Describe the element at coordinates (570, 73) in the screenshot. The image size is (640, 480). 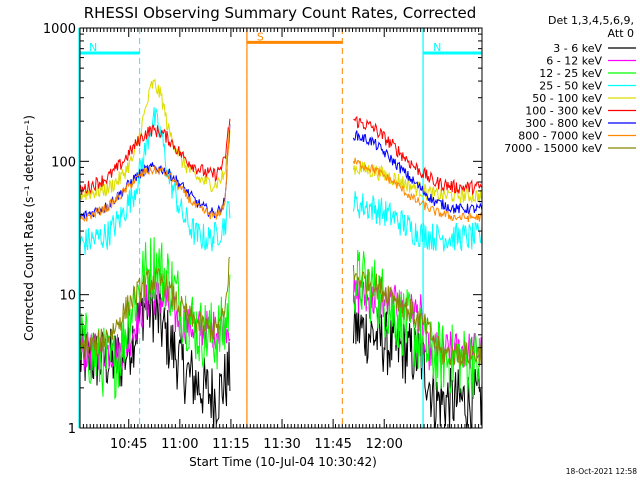
I see `legend-entry-label: 12 - 25 keV` at that location.